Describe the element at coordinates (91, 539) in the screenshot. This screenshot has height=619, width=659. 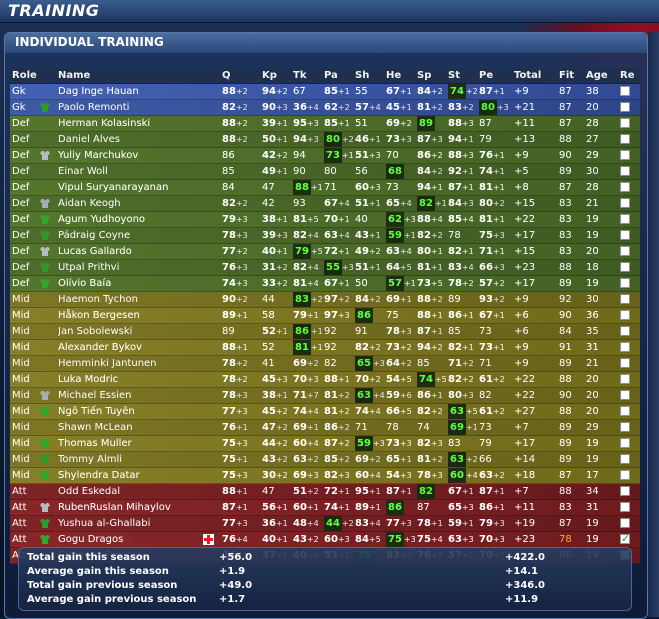
I see `player-name: Gogu Dragos` at that location.